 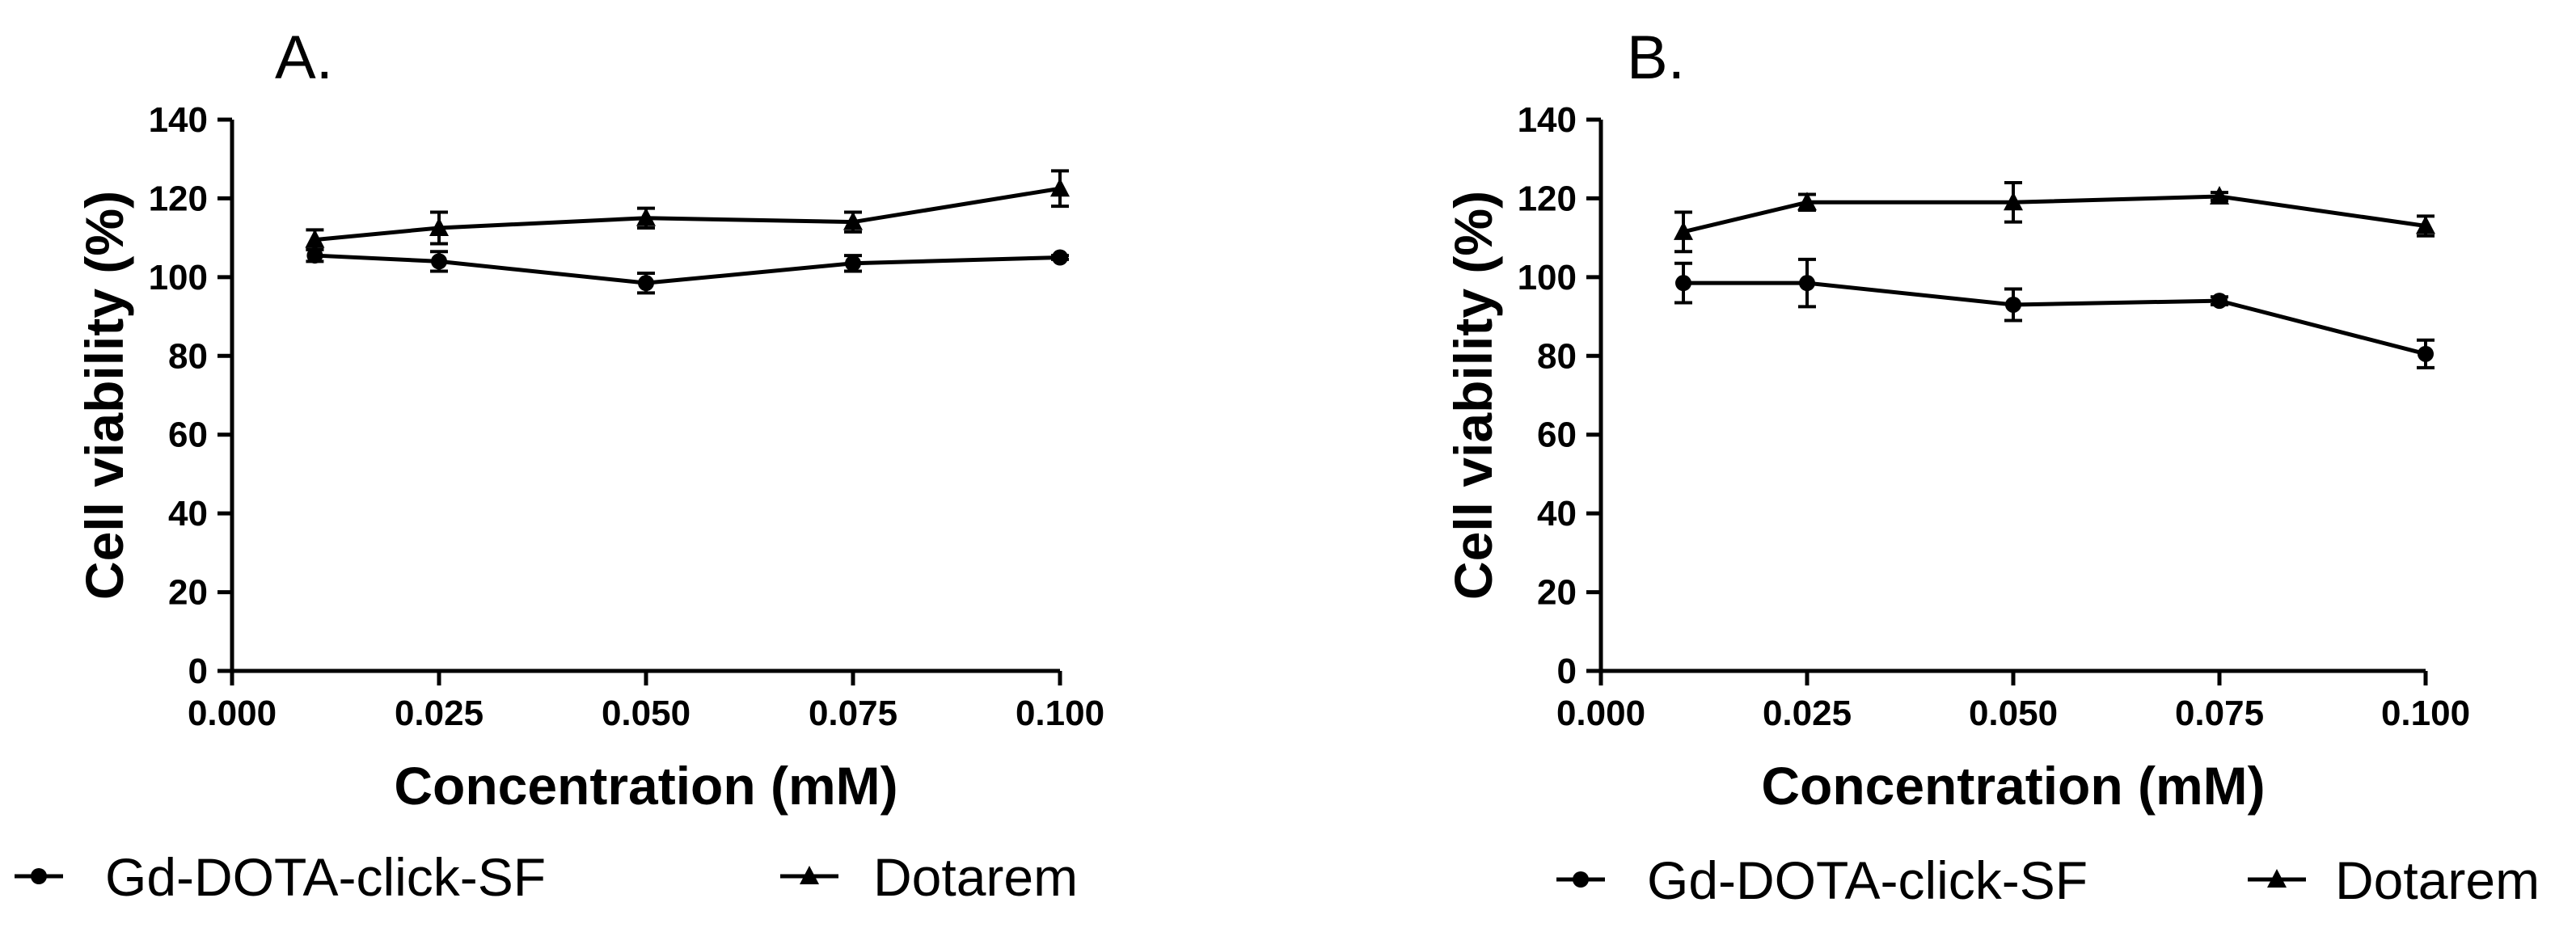 What do you see at coordinates (2219, 713) in the screenshot?
I see `panel-b-x-tick-label: 0.075` at bounding box center [2219, 713].